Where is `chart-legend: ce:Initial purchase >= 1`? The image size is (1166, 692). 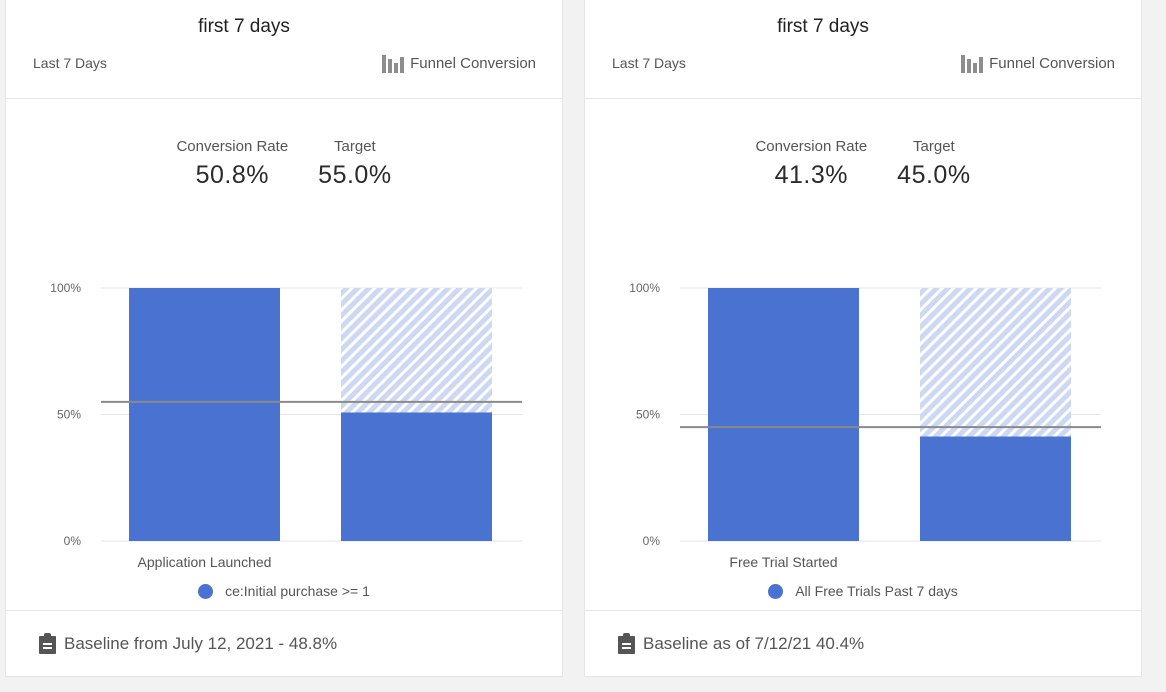
chart-legend: ce:Initial purchase >= 1 is located at coordinates (284, 591).